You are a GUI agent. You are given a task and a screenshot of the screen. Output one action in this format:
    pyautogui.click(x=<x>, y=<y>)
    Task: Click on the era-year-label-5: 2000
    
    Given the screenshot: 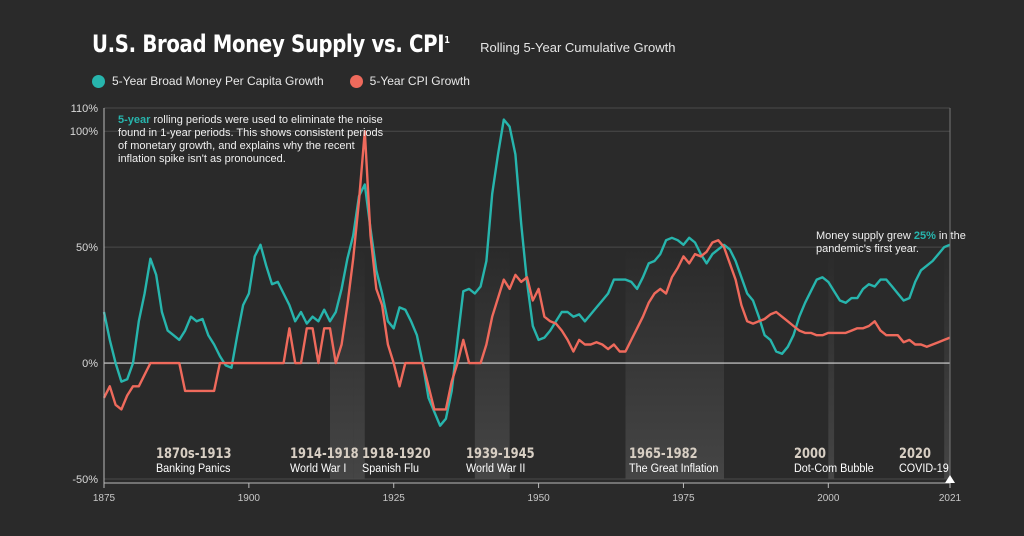 What is the action you would take?
    pyautogui.click(x=810, y=454)
    